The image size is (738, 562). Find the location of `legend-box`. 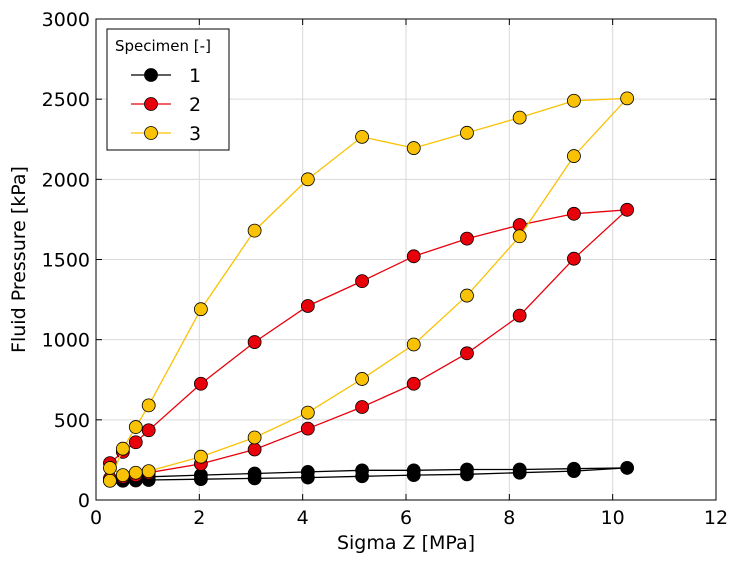

legend-box is located at coordinates (168, 89).